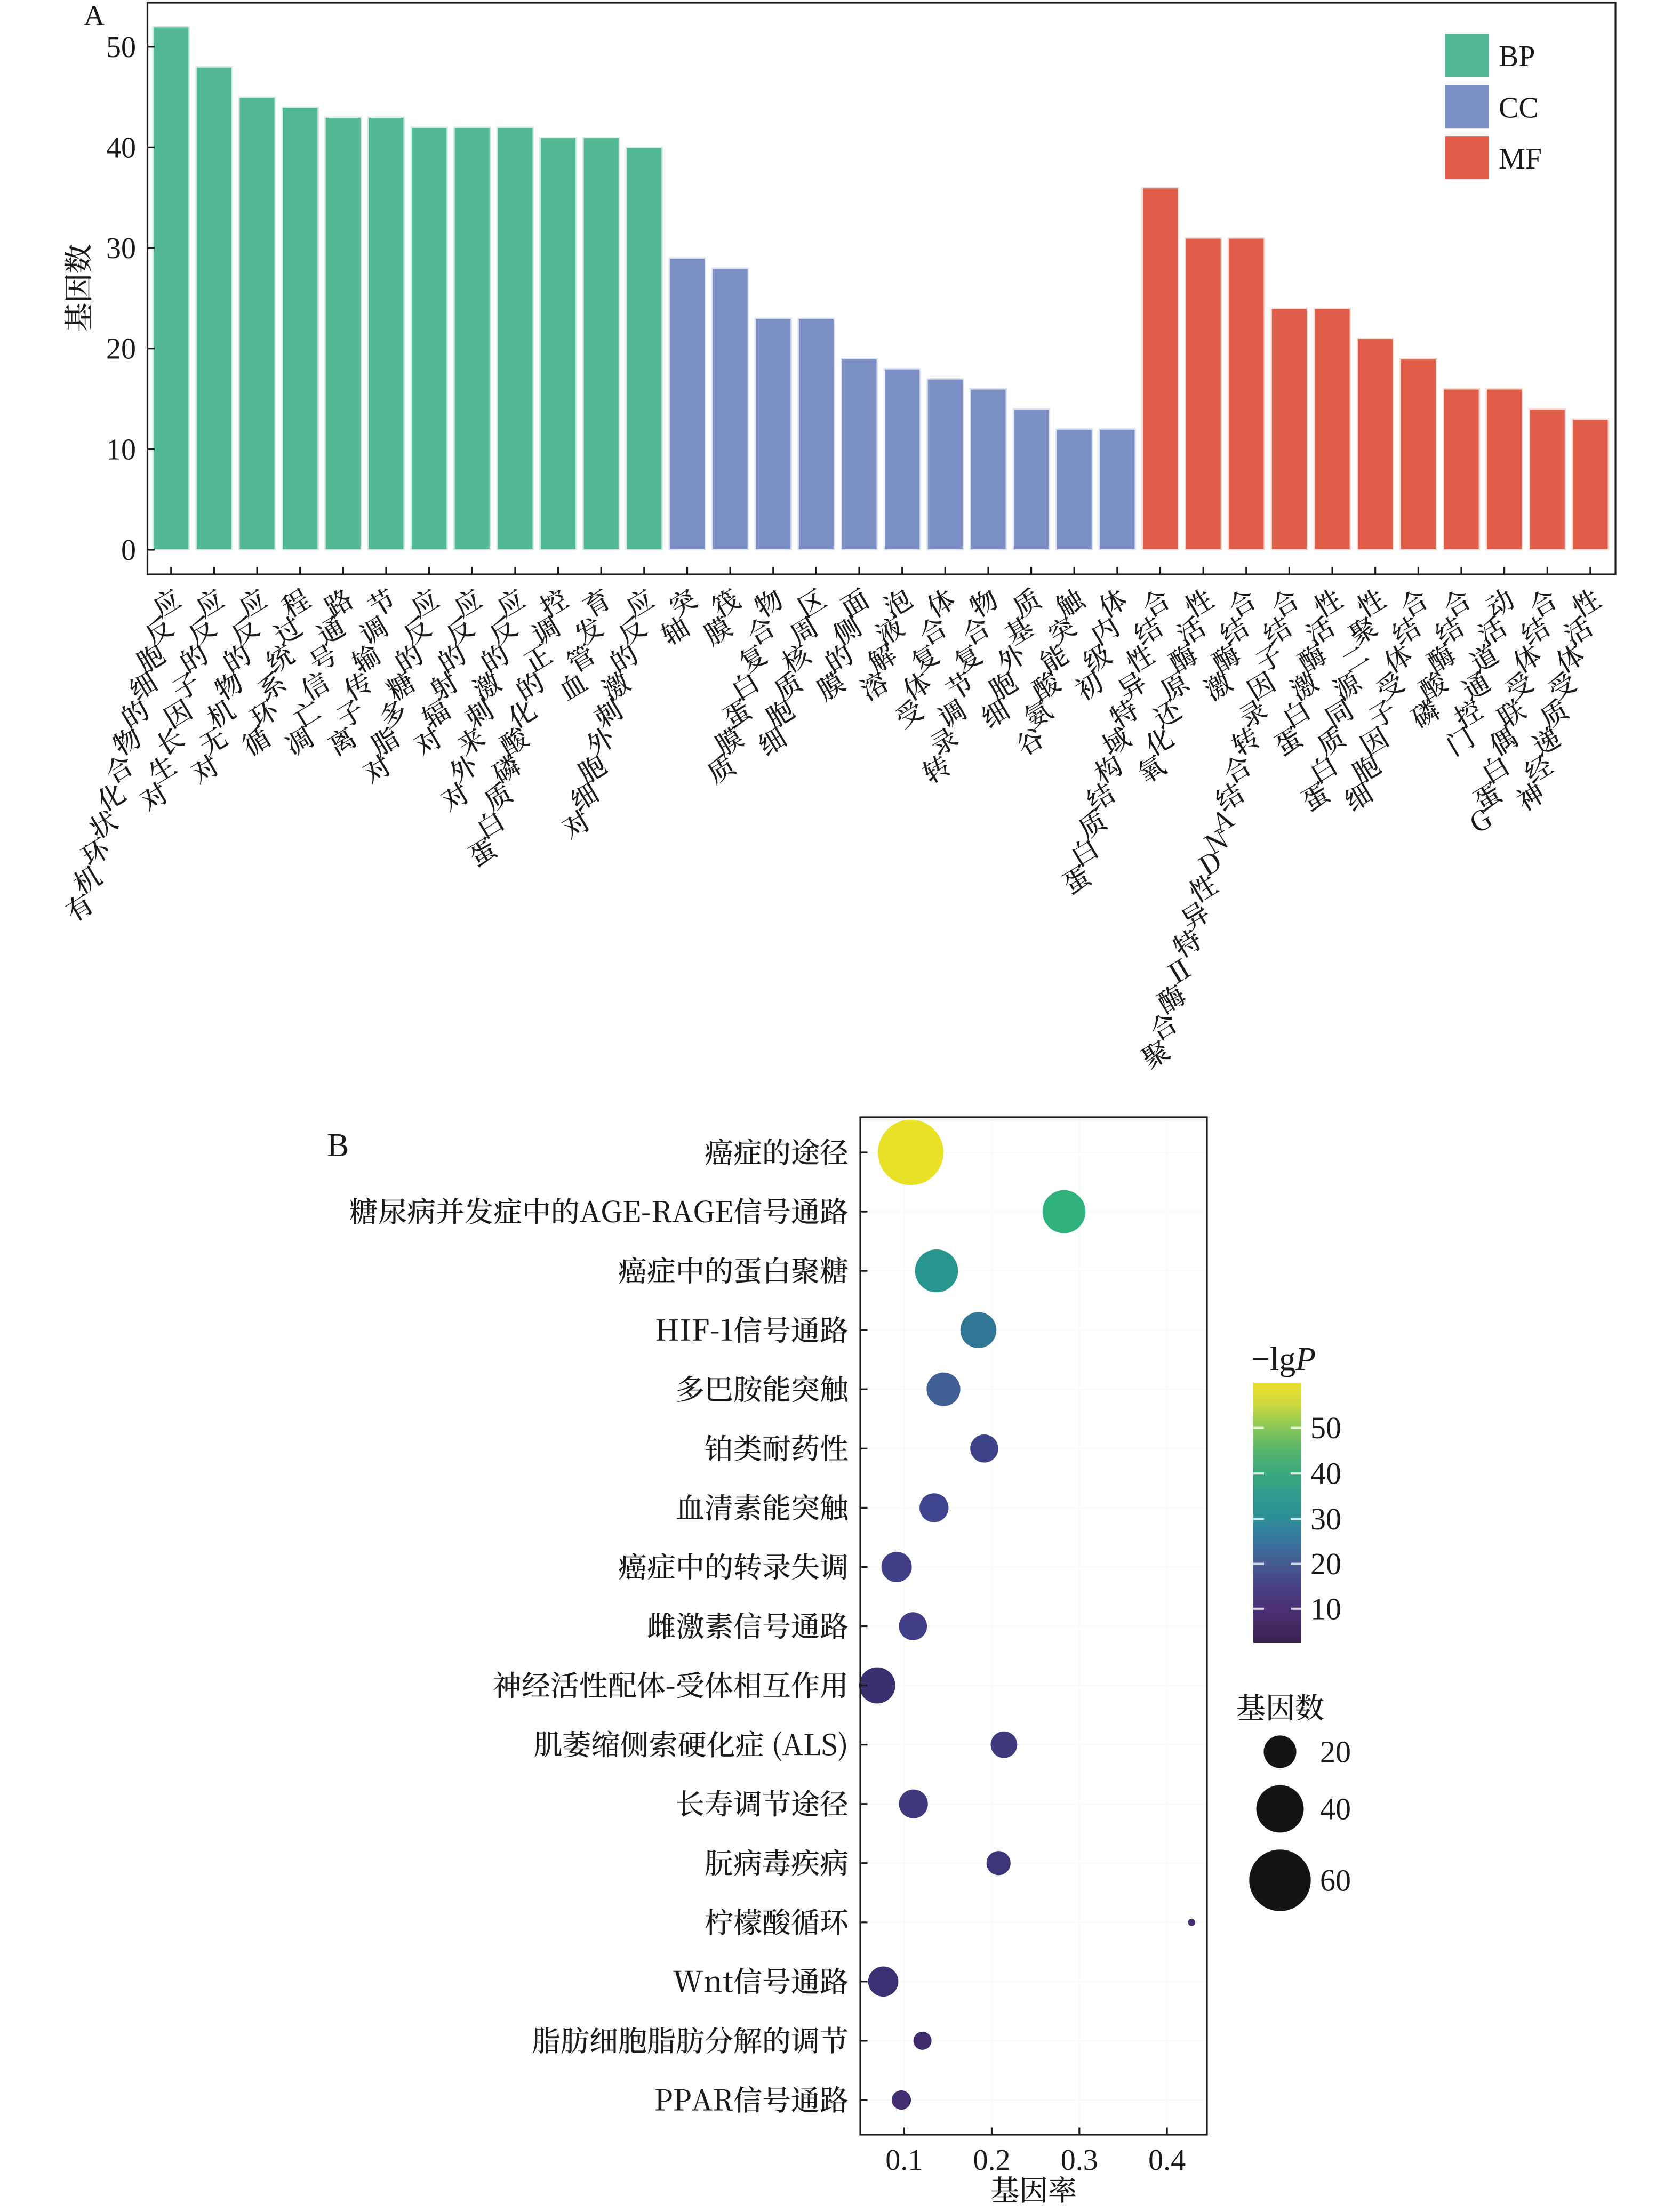 This screenshot has height=2212, width=1680. Describe the element at coordinates (1335, 1880) in the screenshot. I see `svg-text: 60` at that location.